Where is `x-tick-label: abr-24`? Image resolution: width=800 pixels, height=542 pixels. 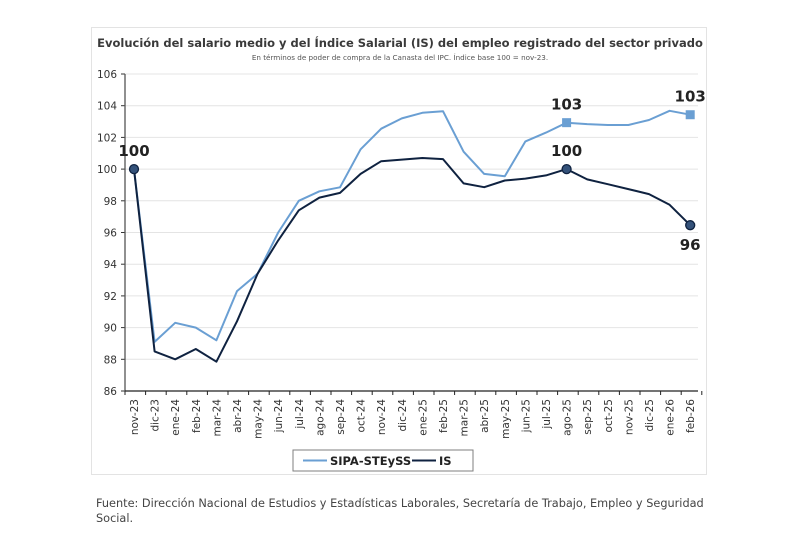
x-tick-label: abr-24 is located at coordinates (238, 416).